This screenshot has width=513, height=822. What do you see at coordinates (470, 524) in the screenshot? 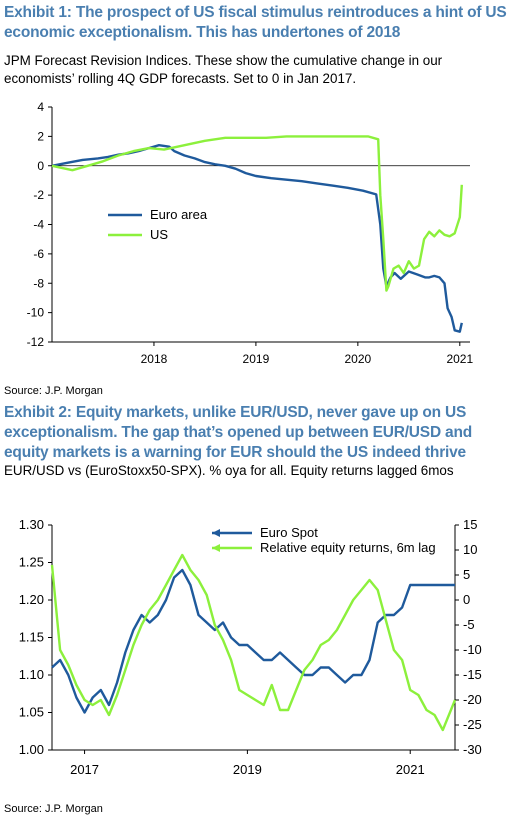
I see `chart2-right-tick-label: 15` at bounding box center [470, 524].